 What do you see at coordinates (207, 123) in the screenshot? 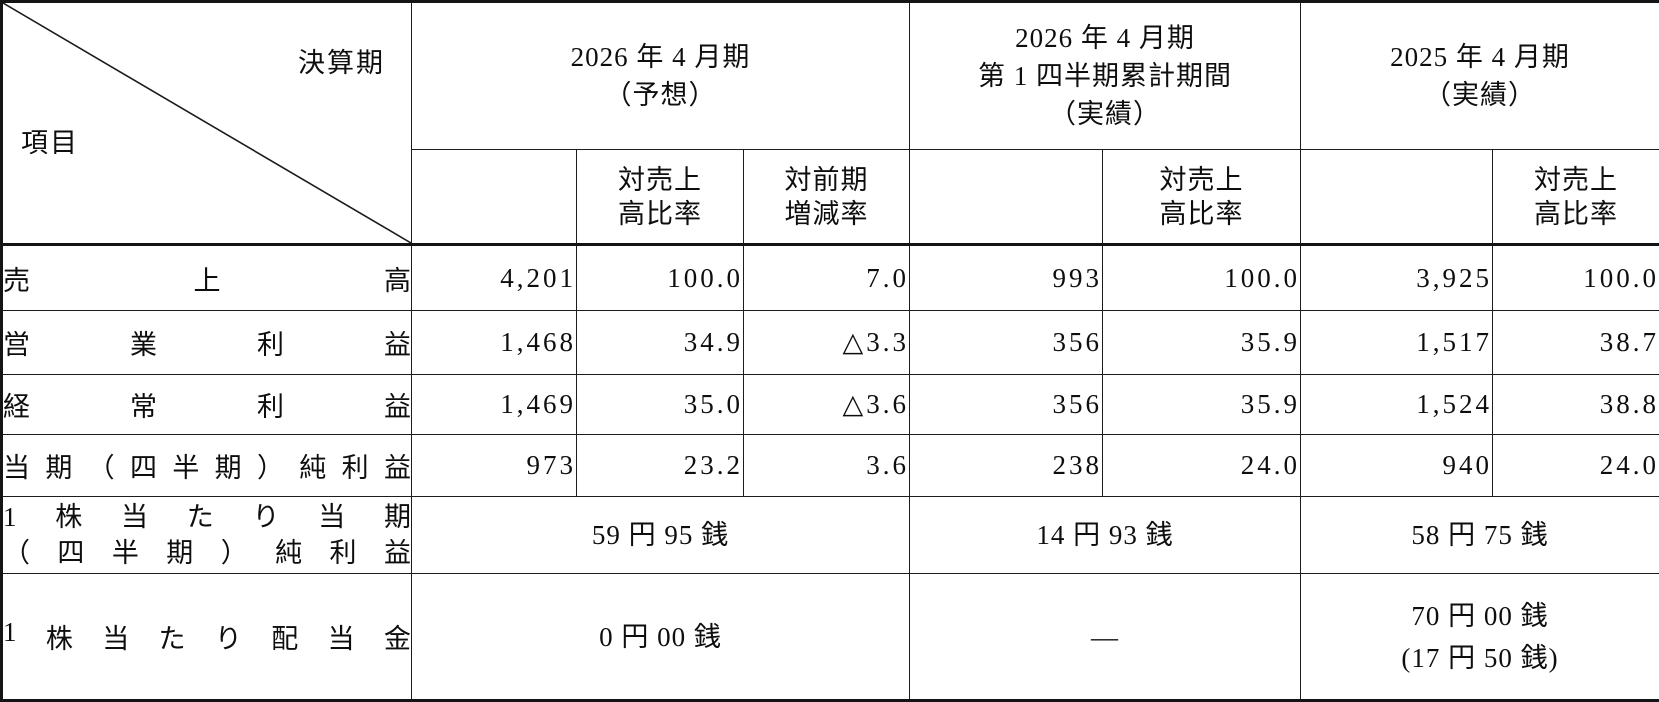
I see `corner-cell: 決算期 項目` at bounding box center [207, 123].